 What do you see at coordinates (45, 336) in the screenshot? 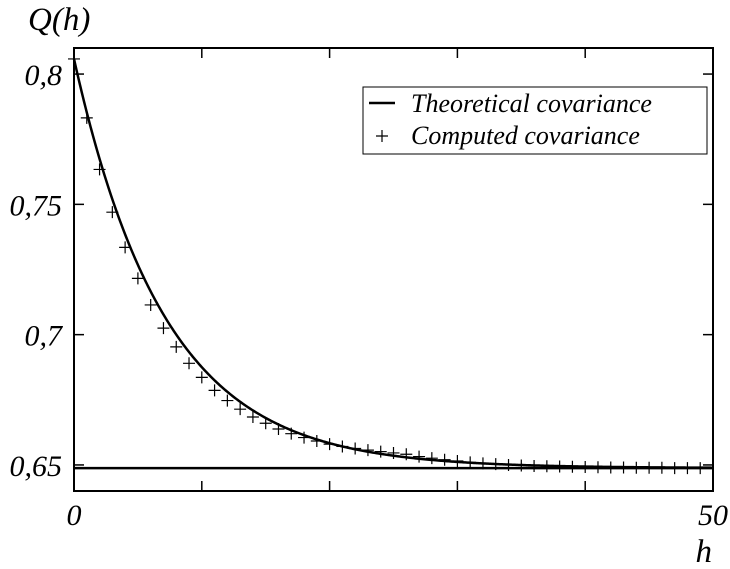
I see `y-tick-label: 0,7` at bounding box center [45, 336].